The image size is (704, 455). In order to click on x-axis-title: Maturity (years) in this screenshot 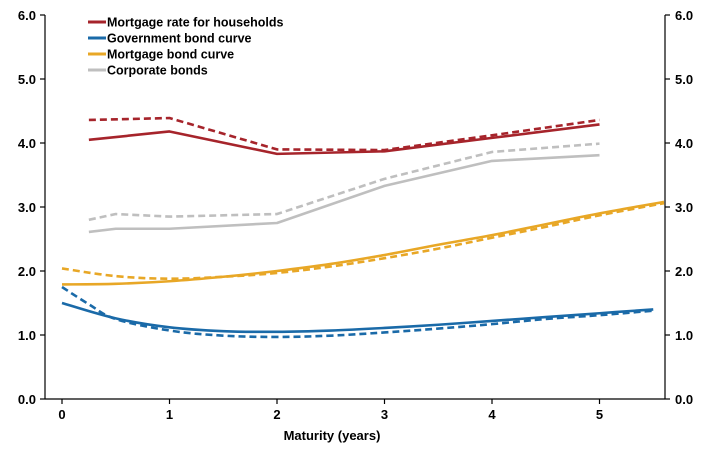, I will do `click(332, 435)`.